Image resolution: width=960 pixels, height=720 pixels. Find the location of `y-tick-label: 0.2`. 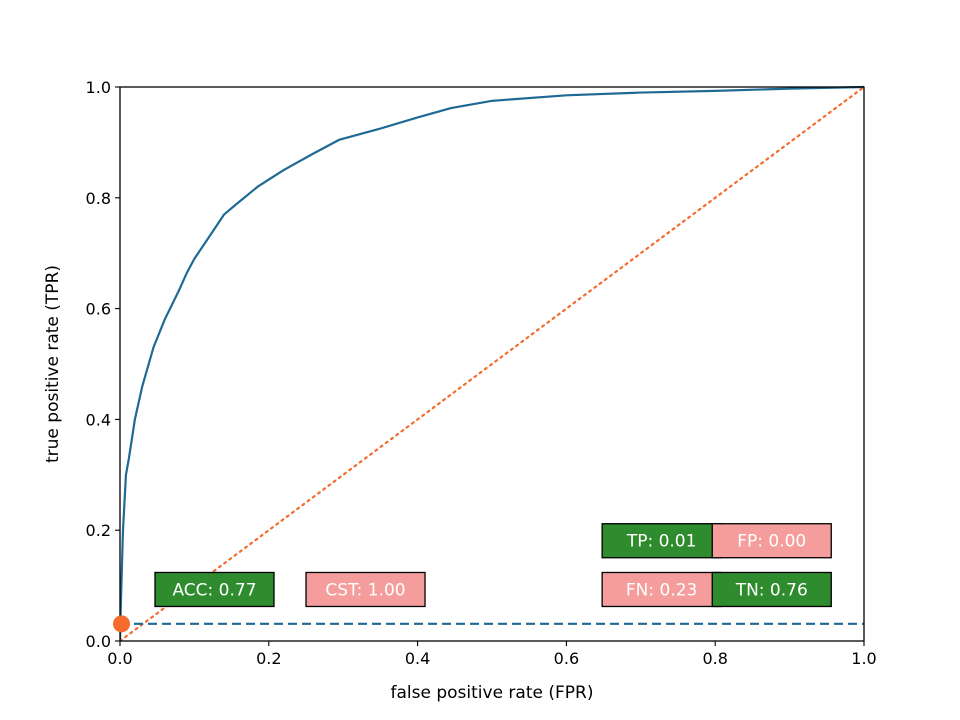

y-tick-label: 0.2 is located at coordinates (98, 530).